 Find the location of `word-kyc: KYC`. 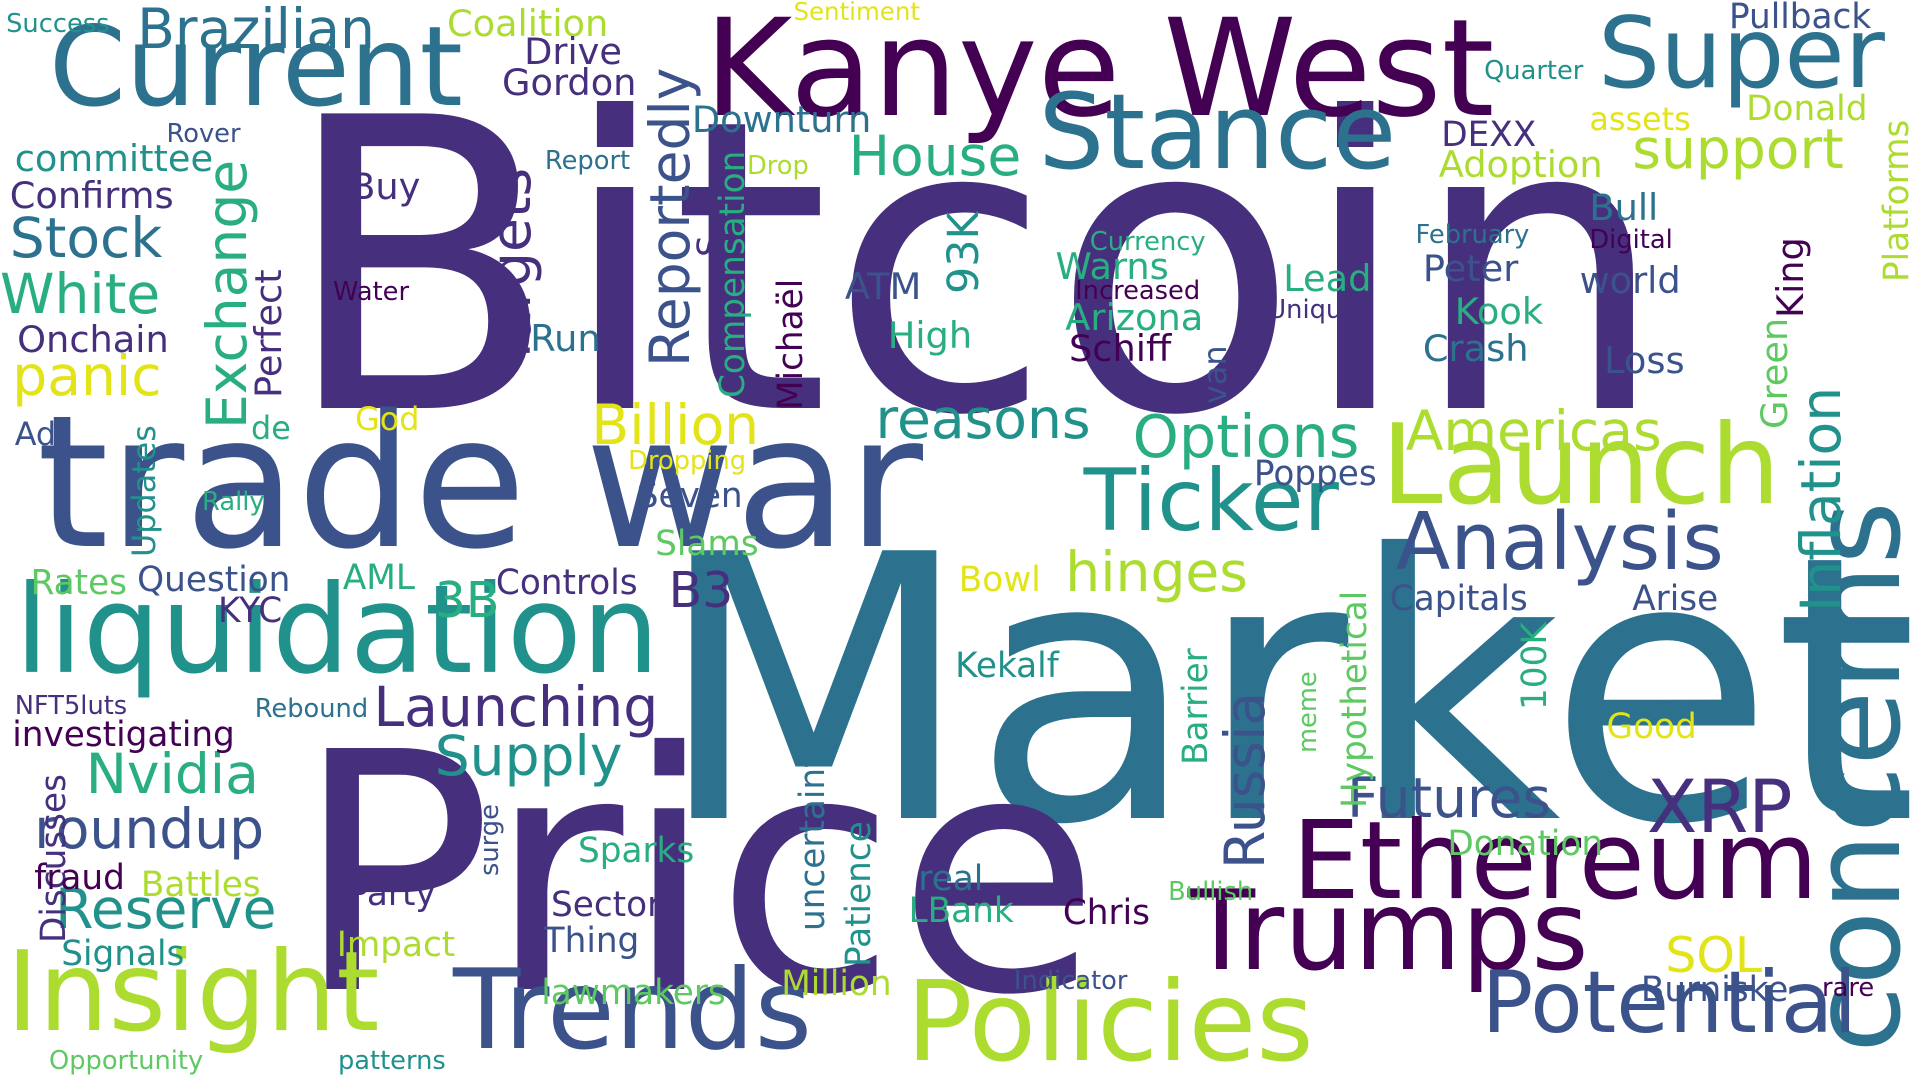

word-kyc: KYC is located at coordinates (250, 610).